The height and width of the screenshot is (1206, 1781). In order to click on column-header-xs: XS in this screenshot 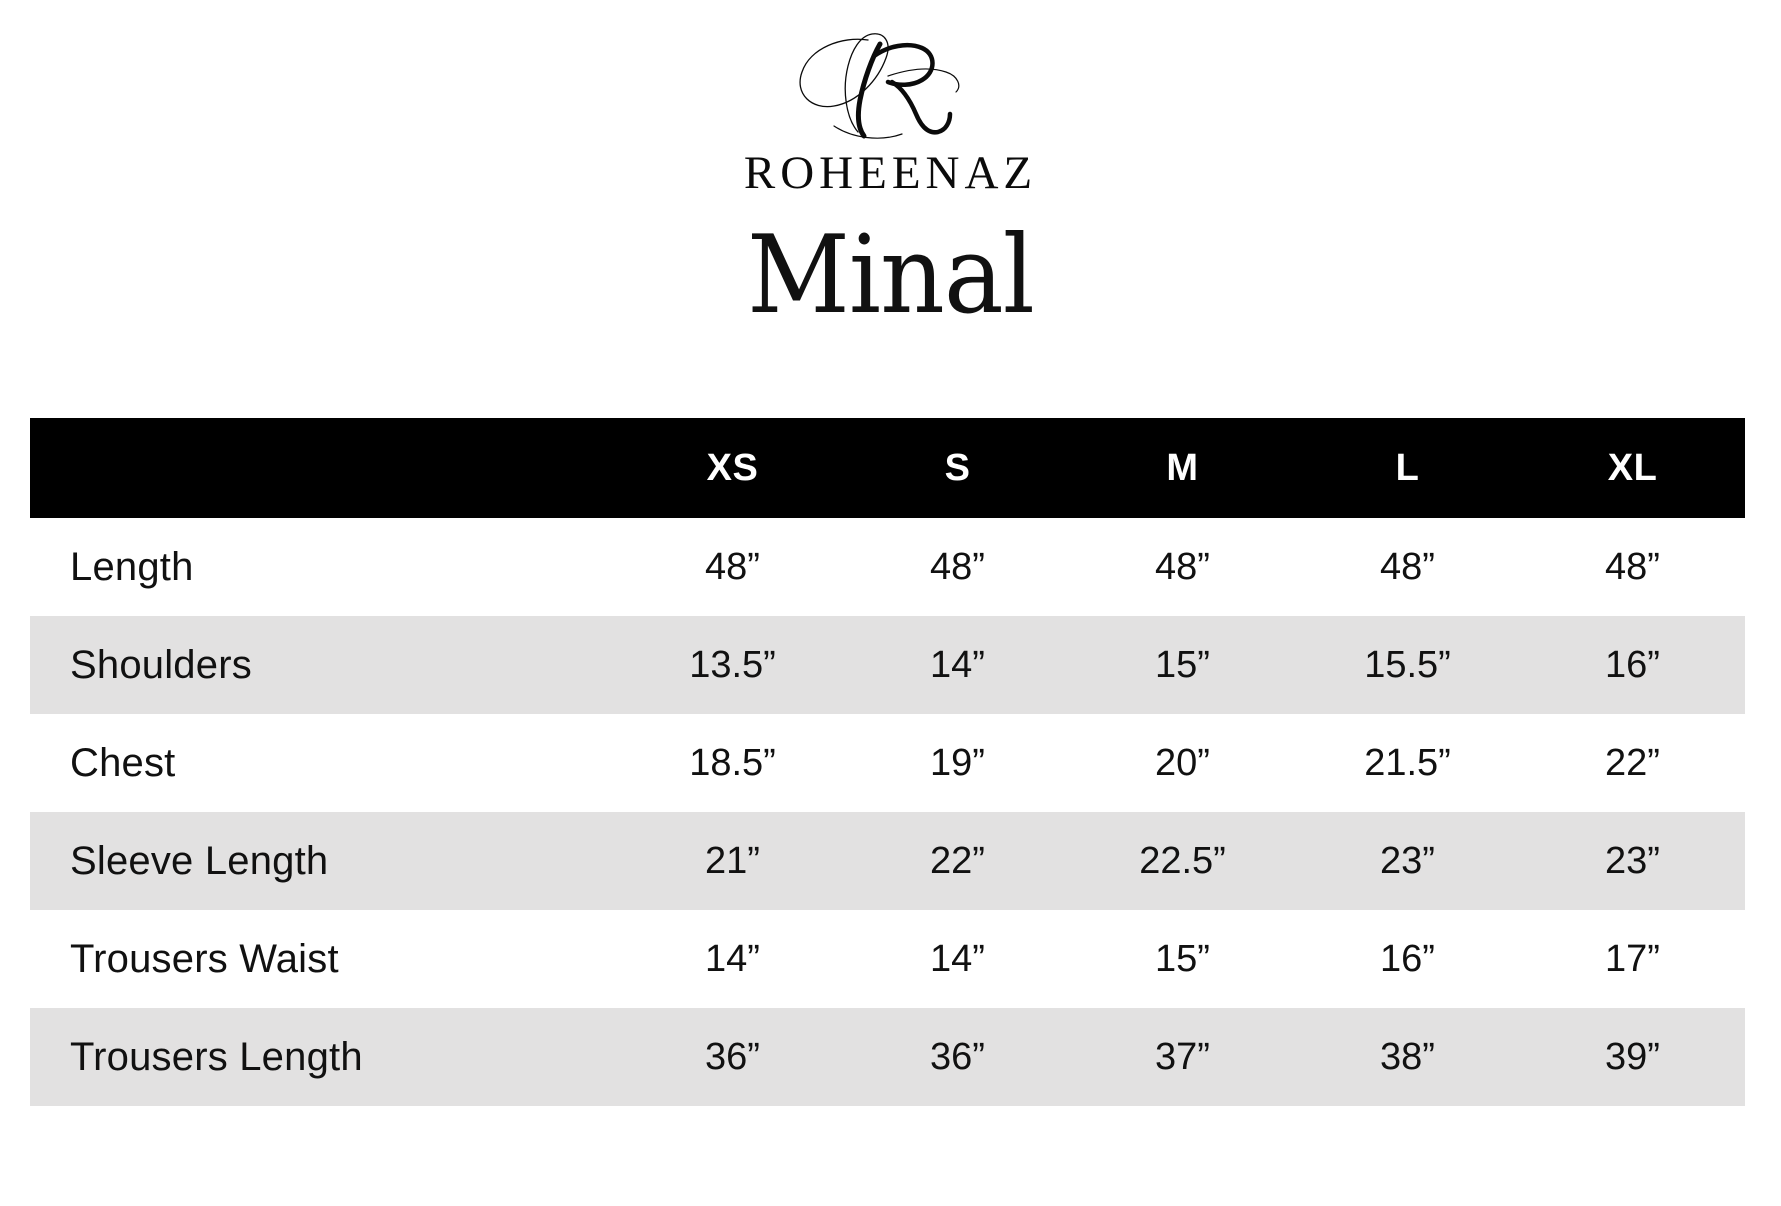, I will do `click(732, 468)`.